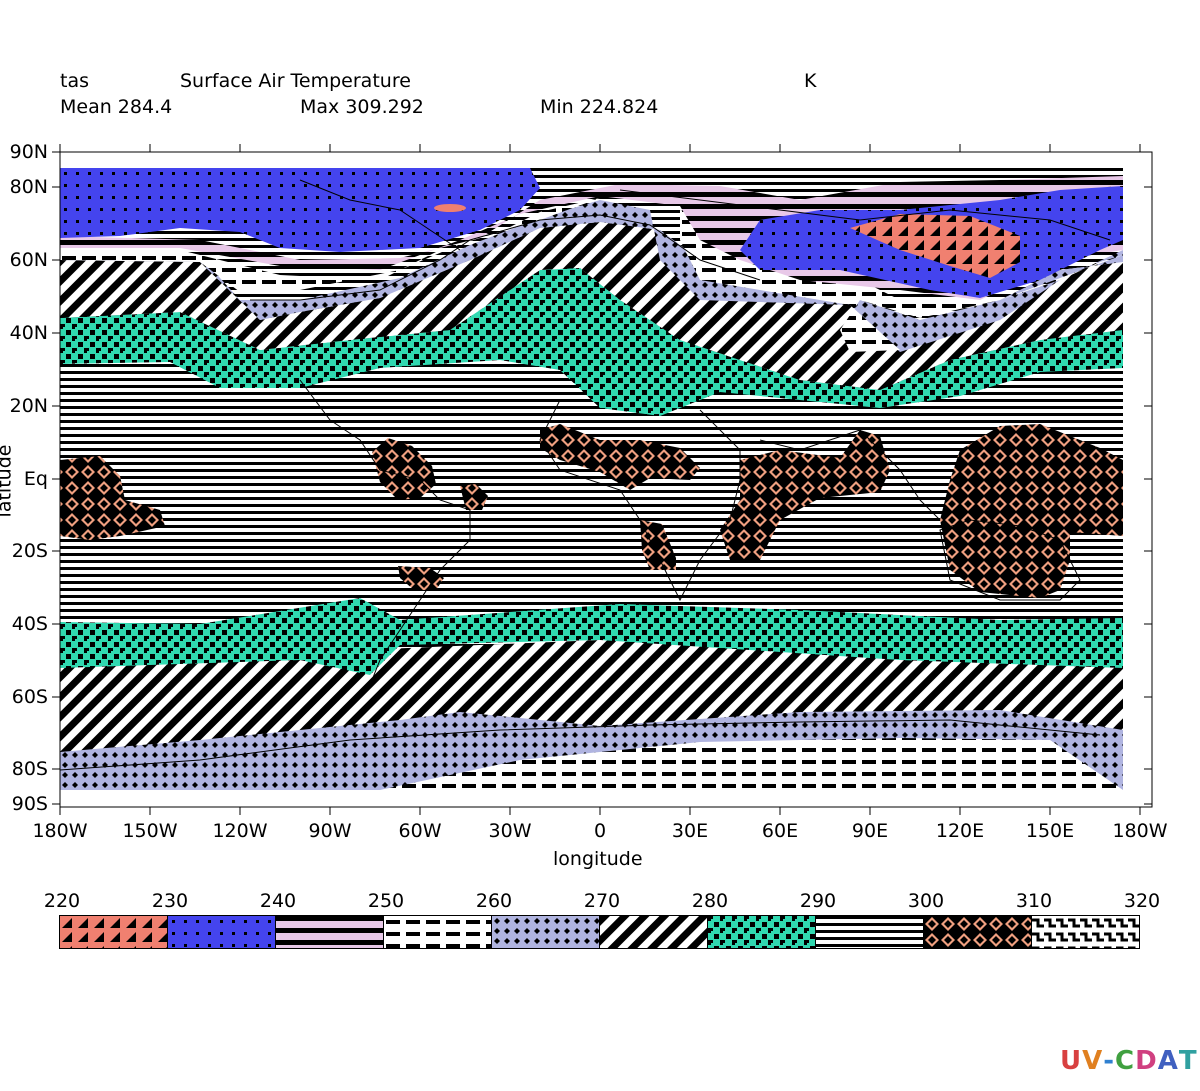 The image size is (1200, 1091). I want to click on x-tick-label: 30W, so click(510, 831).